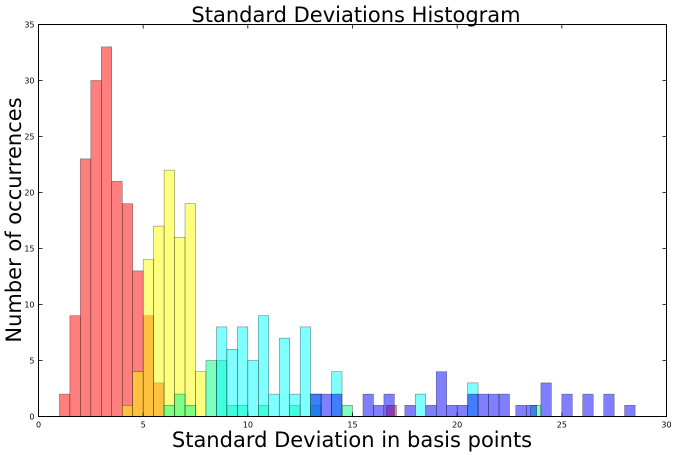 The height and width of the screenshot is (455, 675). I want to click on x-tick-label: 15, so click(352, 425).